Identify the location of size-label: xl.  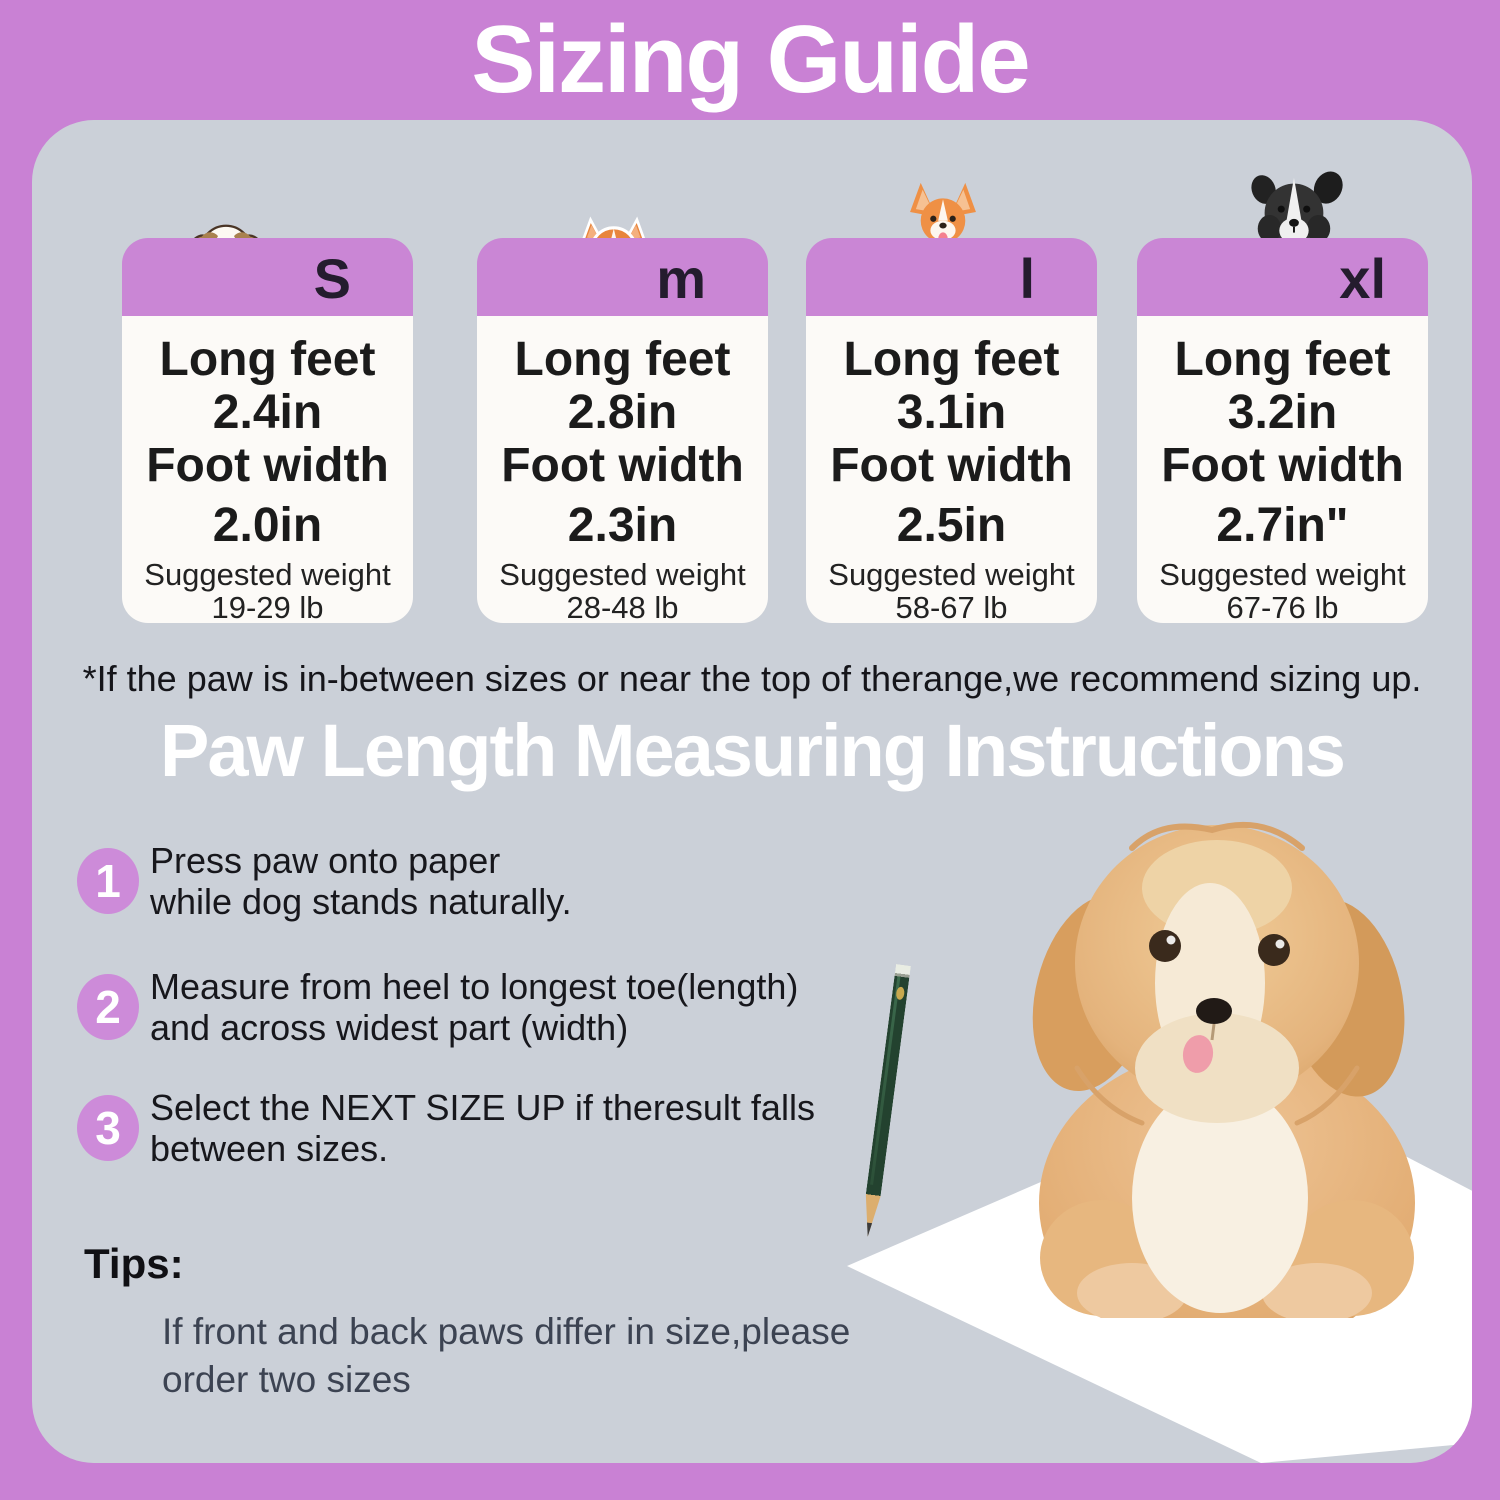
(1362, 279).